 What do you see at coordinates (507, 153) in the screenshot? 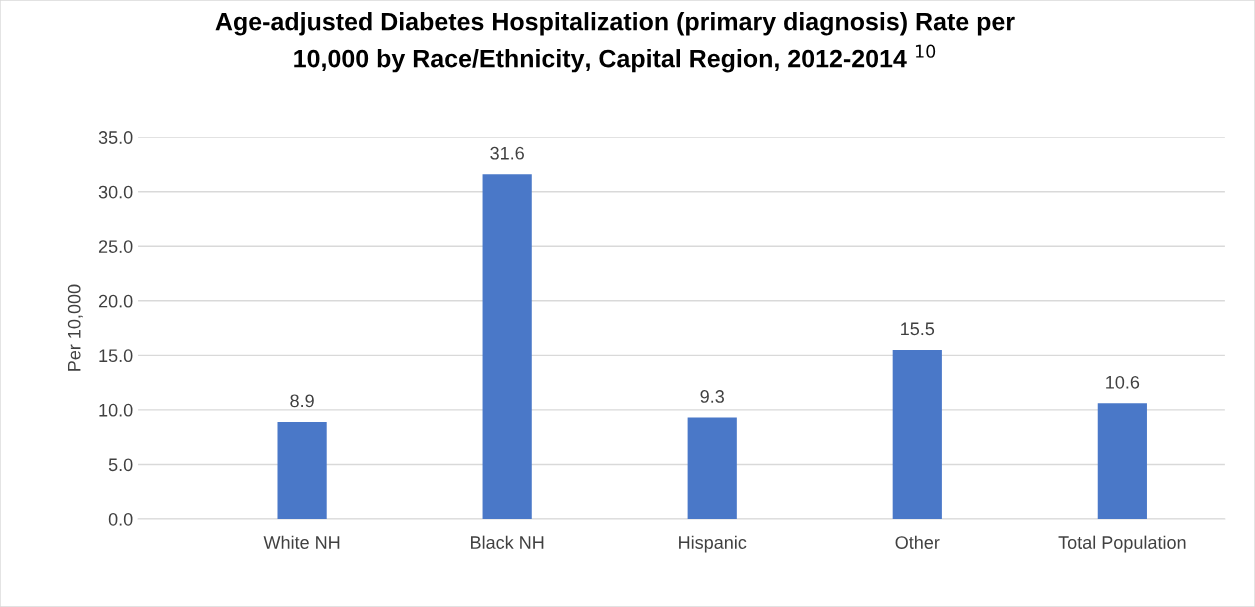
I see `data-label: 31.6` at bounding box center [507, 153].